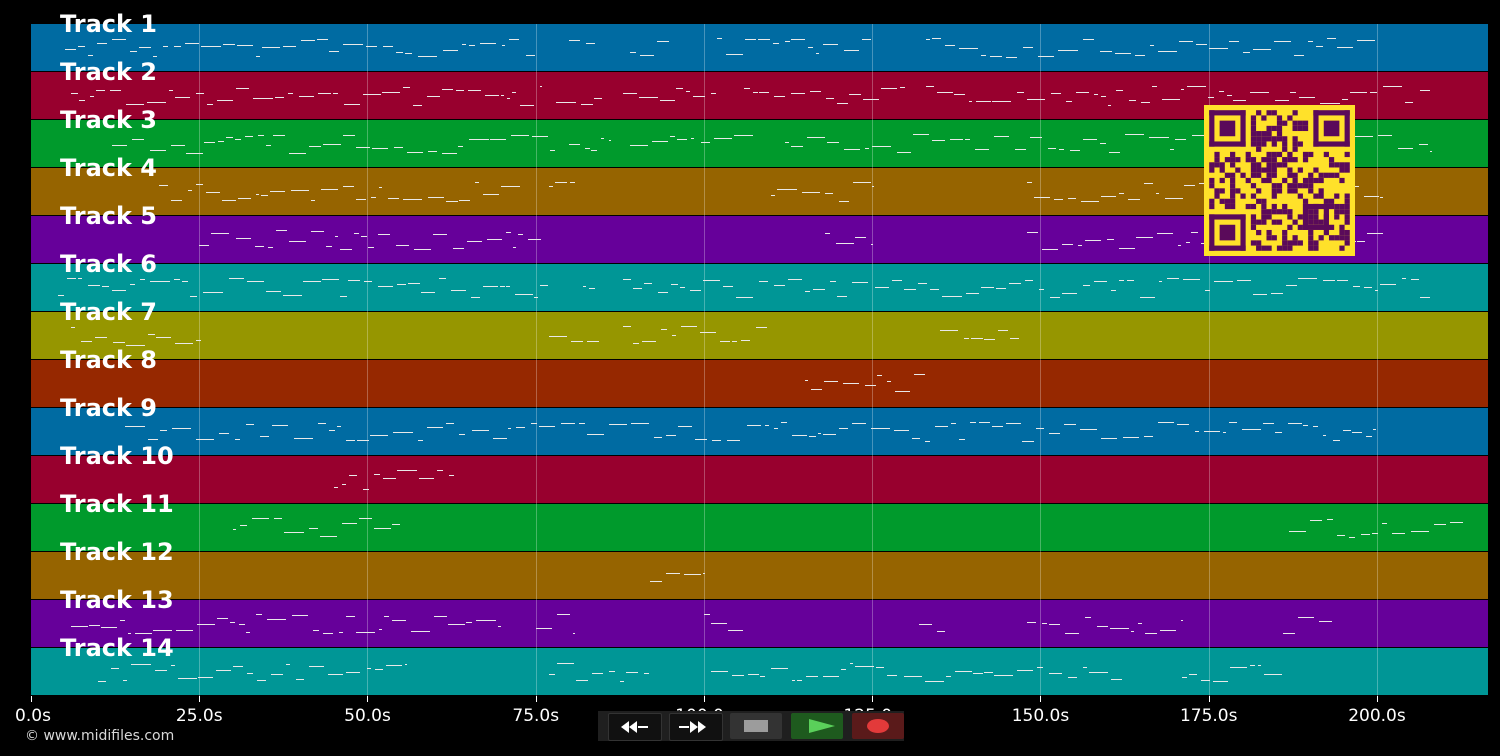 The image size is (1500, 756). What do you see at coordinates (1040, 716) in the screenshot?
I see `tick-label: 150.0s` at bounding box center [1040, 716].